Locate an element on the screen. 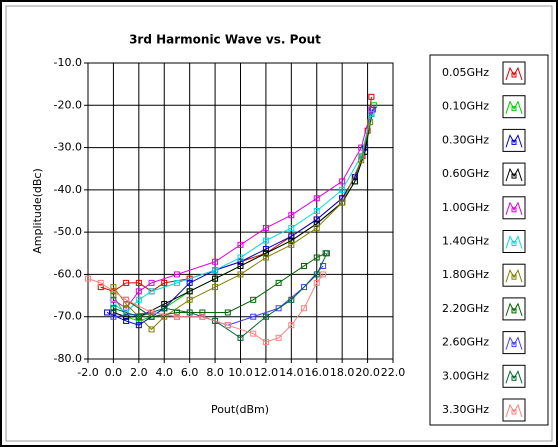  y-tick-label: -50.0 is located at coordinates (68, 231).